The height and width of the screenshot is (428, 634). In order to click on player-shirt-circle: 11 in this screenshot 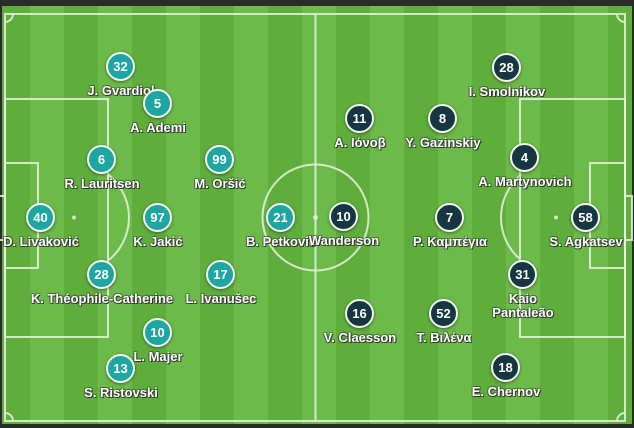, I will do `click(359, 118)`.